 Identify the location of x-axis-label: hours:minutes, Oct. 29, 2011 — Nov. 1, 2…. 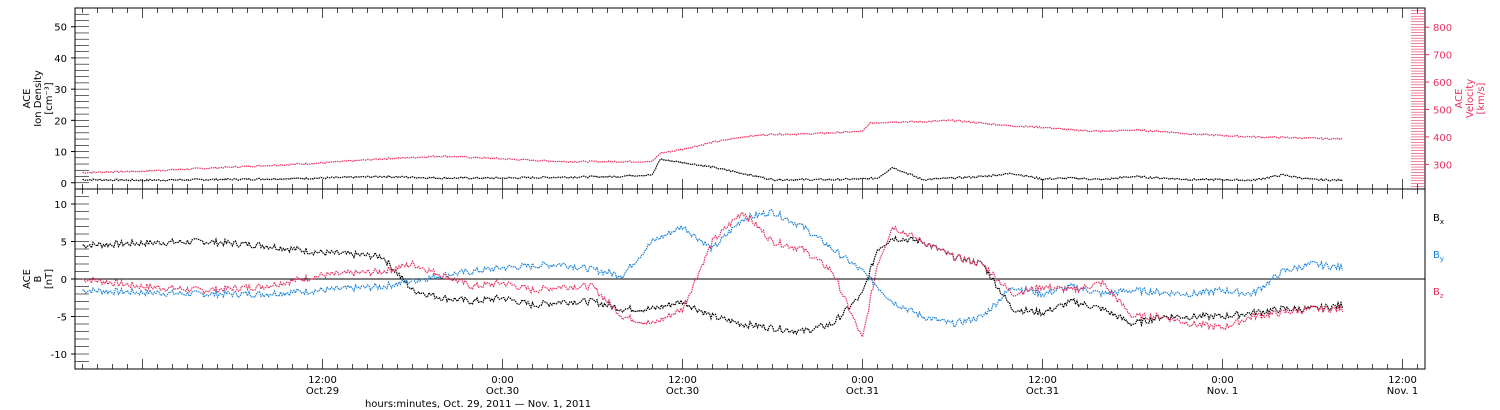
(478, 404).